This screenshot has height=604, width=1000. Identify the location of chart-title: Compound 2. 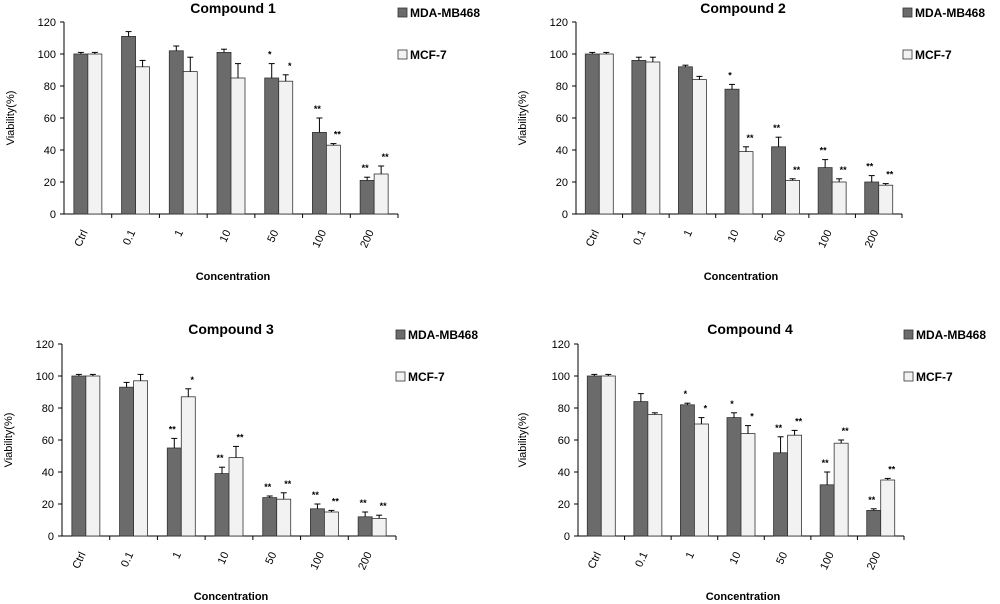
(743, 8).